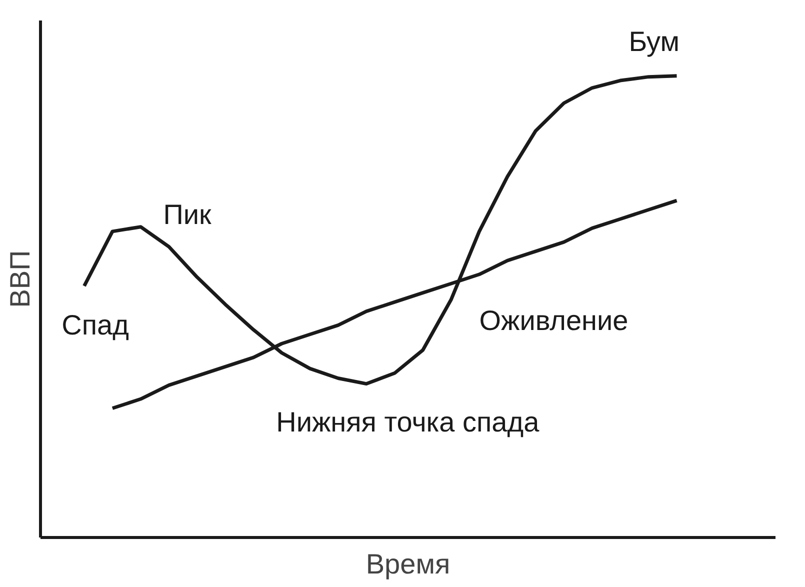 The image size is (805, 587). What do you see at coordinates (408, 564) in the screenshot?
I see `x-axis-title: Время` at bounding box center [408, 564].